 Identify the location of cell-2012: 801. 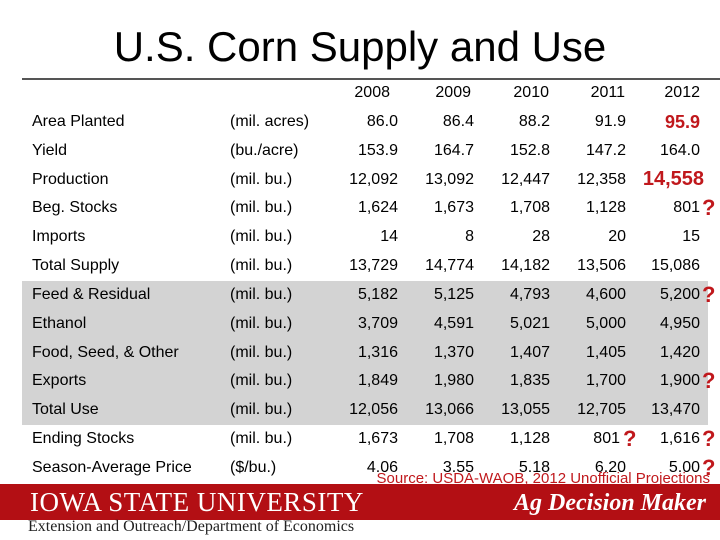
(686, 207).